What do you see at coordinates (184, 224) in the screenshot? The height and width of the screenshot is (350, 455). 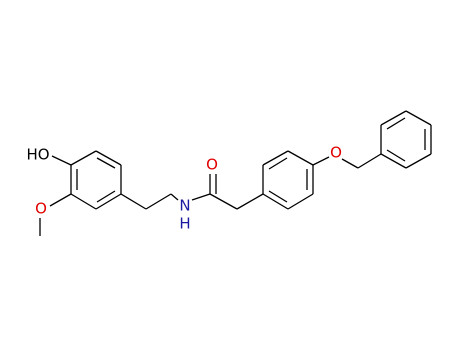 I see `atom-label: H` at bounding box center [184, 224].